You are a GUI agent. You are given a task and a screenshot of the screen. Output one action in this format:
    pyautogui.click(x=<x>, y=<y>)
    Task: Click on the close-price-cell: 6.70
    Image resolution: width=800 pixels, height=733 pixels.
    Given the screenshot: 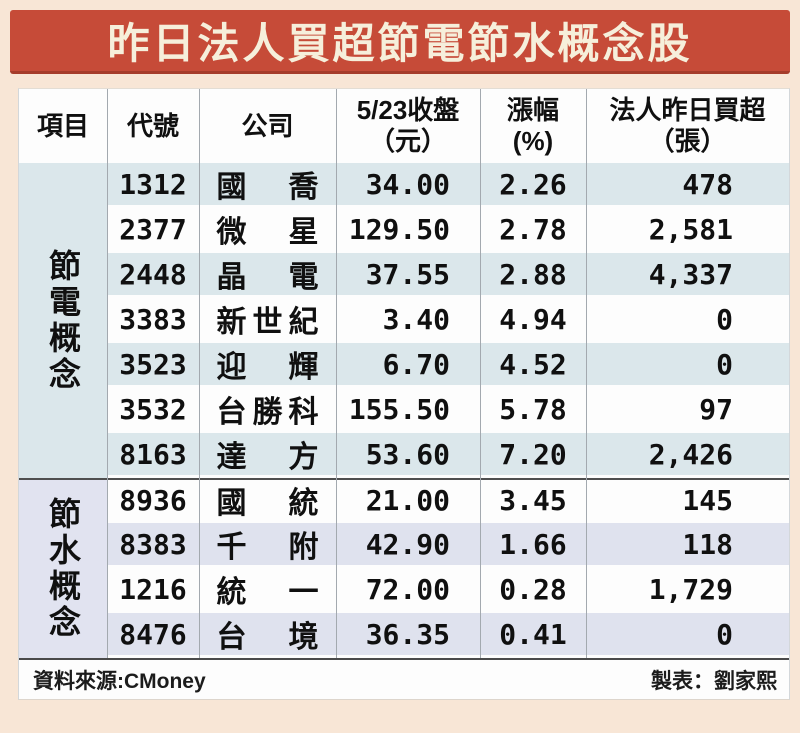 What is the action you would take?
    pyautogui.click(x=408, y=365)
    